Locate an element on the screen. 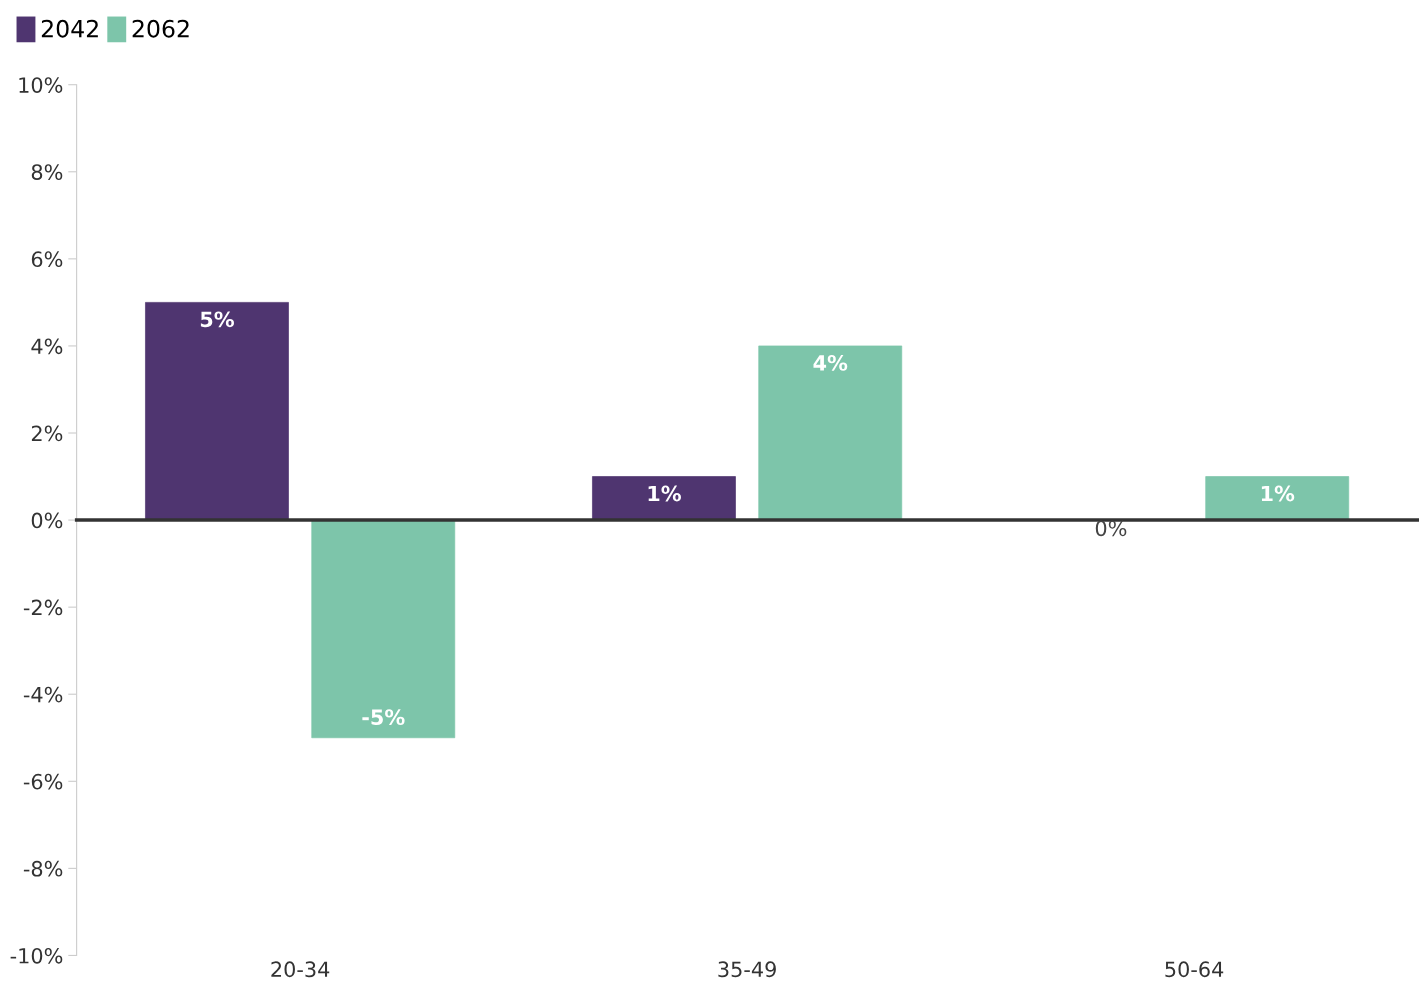 The height and width of the screenshot is (985, 1419). x-tick-label: 50-64 is located at coordinates (1194, 969).